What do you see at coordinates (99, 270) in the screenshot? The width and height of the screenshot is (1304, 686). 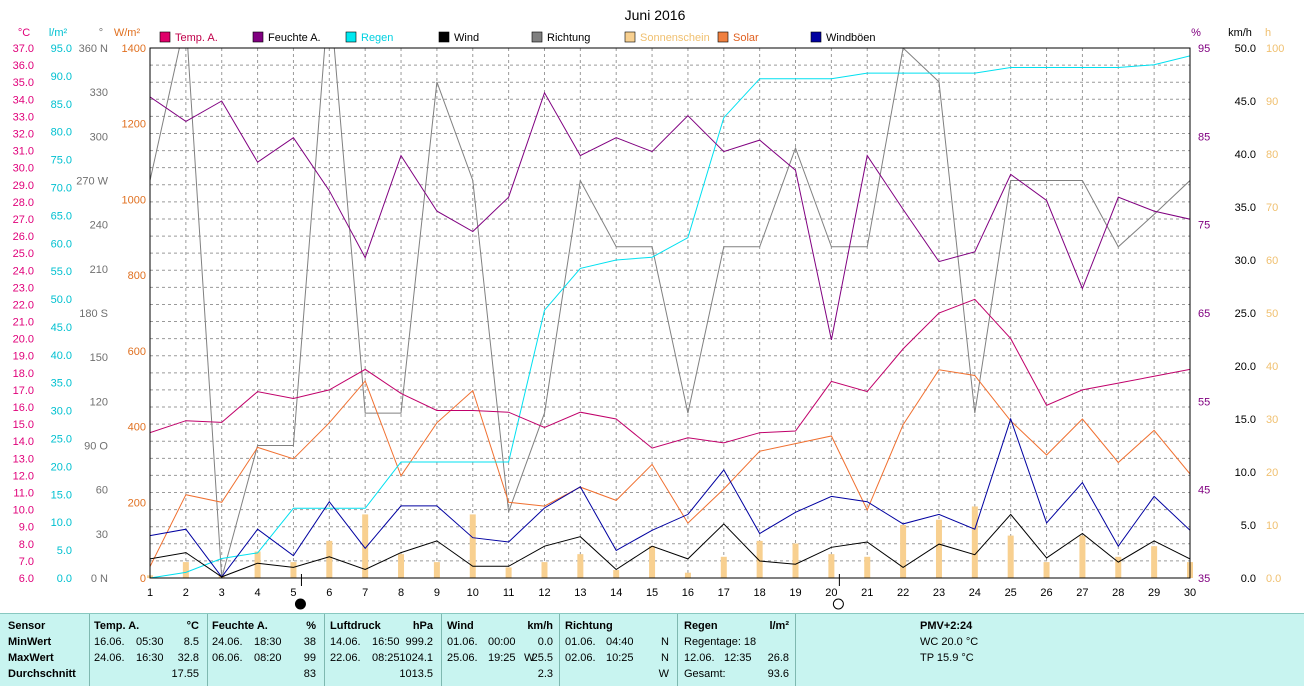 I see `direction-tick-label: 210` at bounding box center [99, 270].